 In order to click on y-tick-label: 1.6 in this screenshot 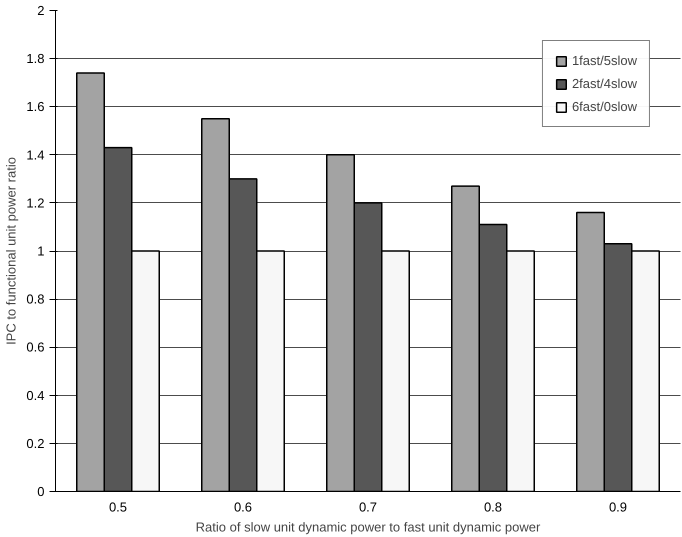, I will do `click(35, 106)`.